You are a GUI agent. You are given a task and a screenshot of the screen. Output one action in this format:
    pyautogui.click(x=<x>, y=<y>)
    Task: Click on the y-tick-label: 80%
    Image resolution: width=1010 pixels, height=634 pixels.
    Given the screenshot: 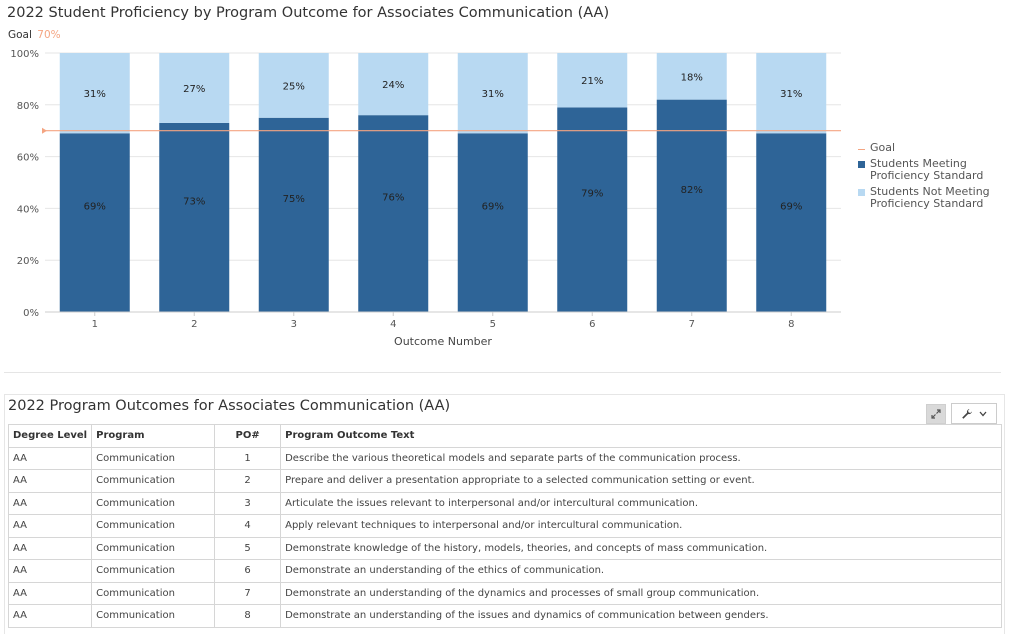 What is the action you would take?
    pyautogui.click(x=28, y=106)
    